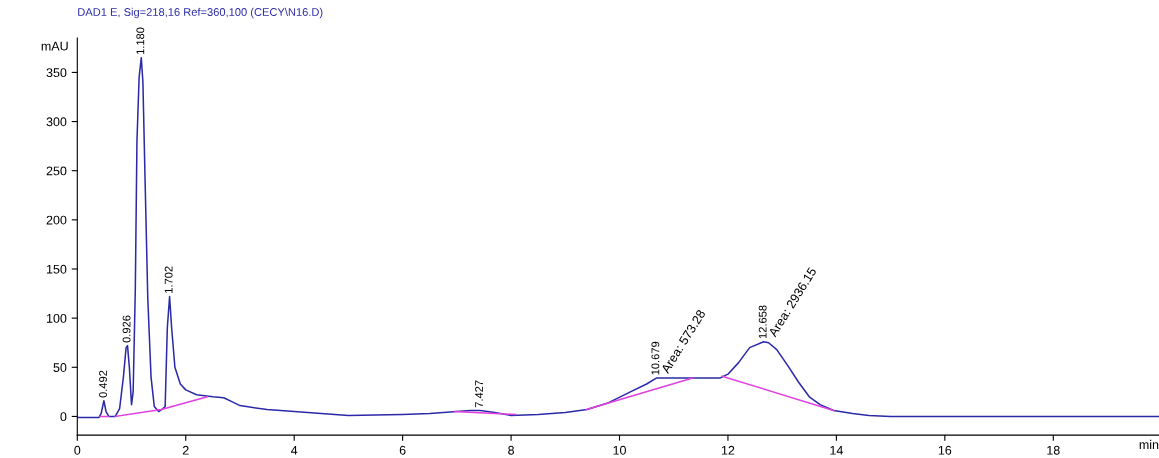 Image resolution: width=1159 pixels, height=458 pixels. What do you see at coordinates (619, 450) in the screenshot?
I see `x-tick-label: 10` at bounding box center [619, 450].